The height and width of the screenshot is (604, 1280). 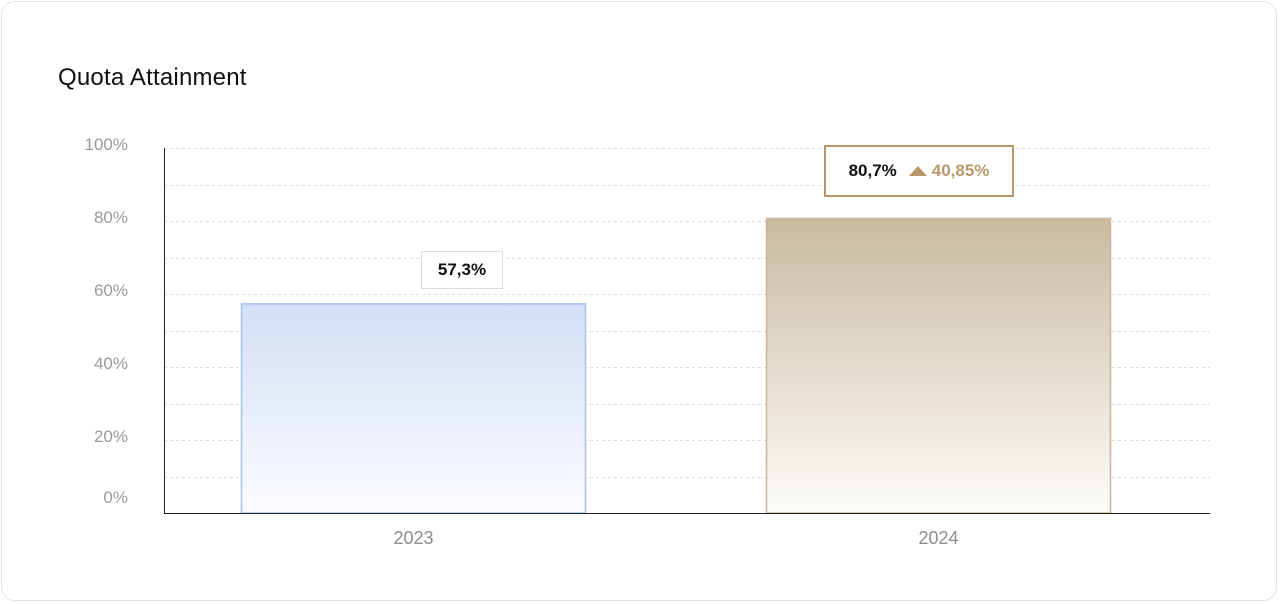 I want to click on bar-2023, so click(x=413, y=408).